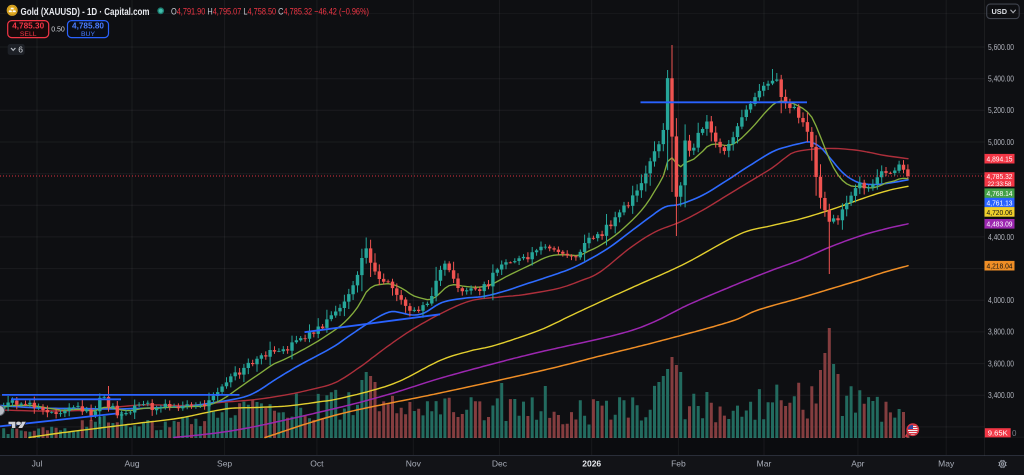 This screenshot has width=1024, height=475. What do you see at coordinates (1000, 184) in the screenshot?
I see `svg-text: 22:33:58` at bounding box center [1000, 184].